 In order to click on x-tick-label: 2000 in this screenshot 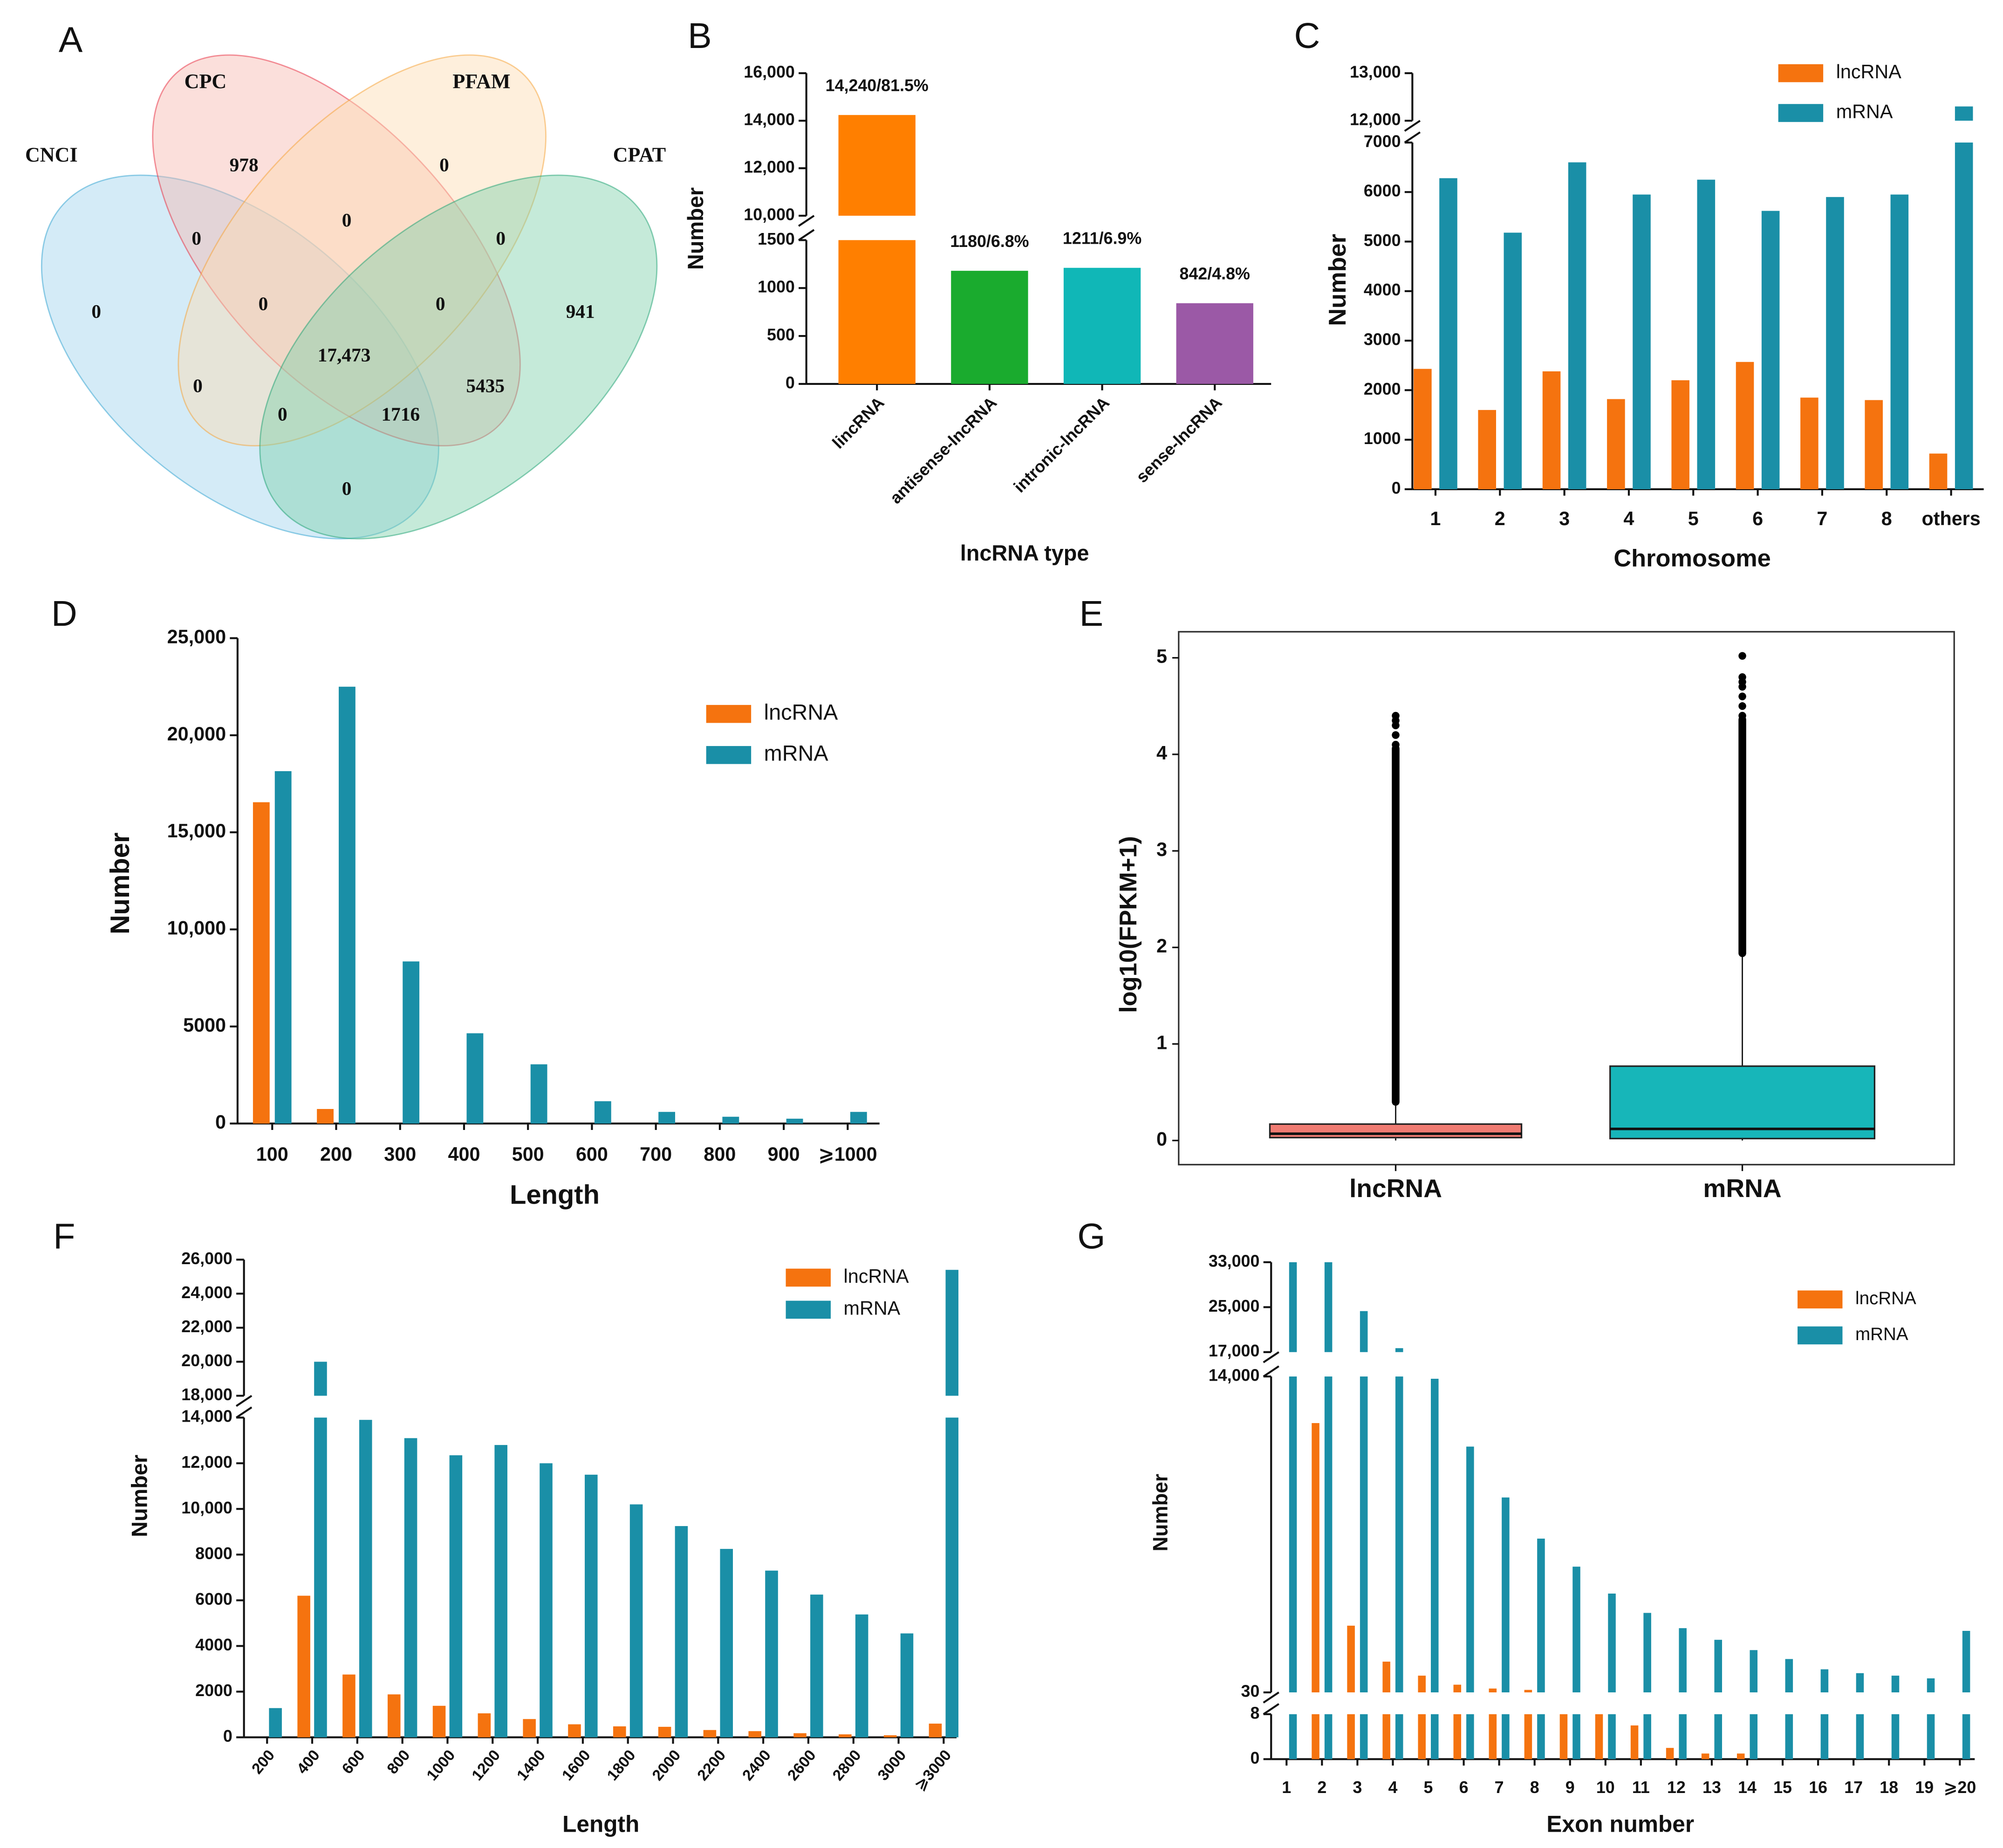, I will do `click(666, 1765)`.